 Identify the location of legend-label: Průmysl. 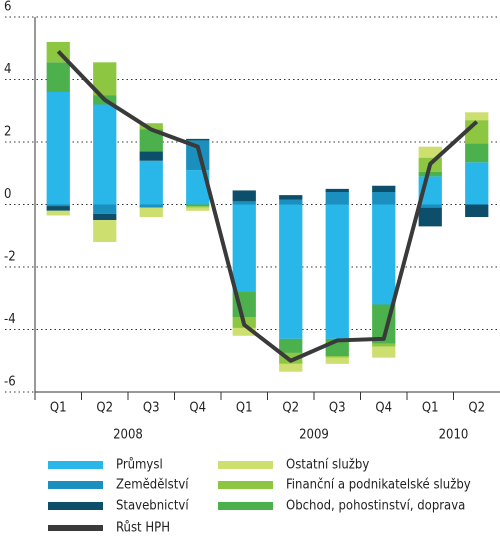
(139, 465).